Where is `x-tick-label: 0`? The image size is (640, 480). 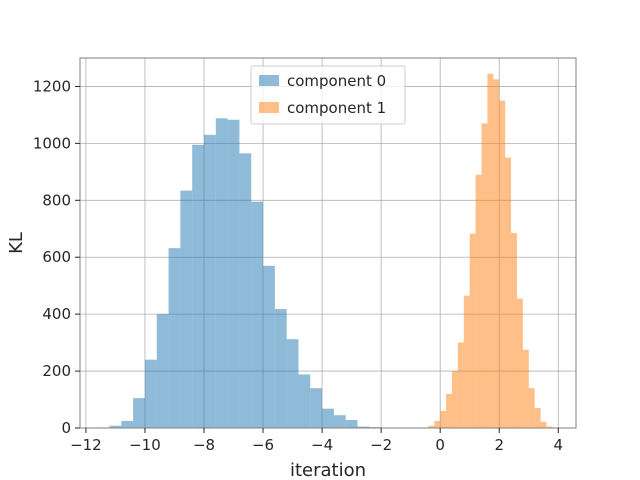 x-tick-label: 0 is located at coordinates (440, 445).